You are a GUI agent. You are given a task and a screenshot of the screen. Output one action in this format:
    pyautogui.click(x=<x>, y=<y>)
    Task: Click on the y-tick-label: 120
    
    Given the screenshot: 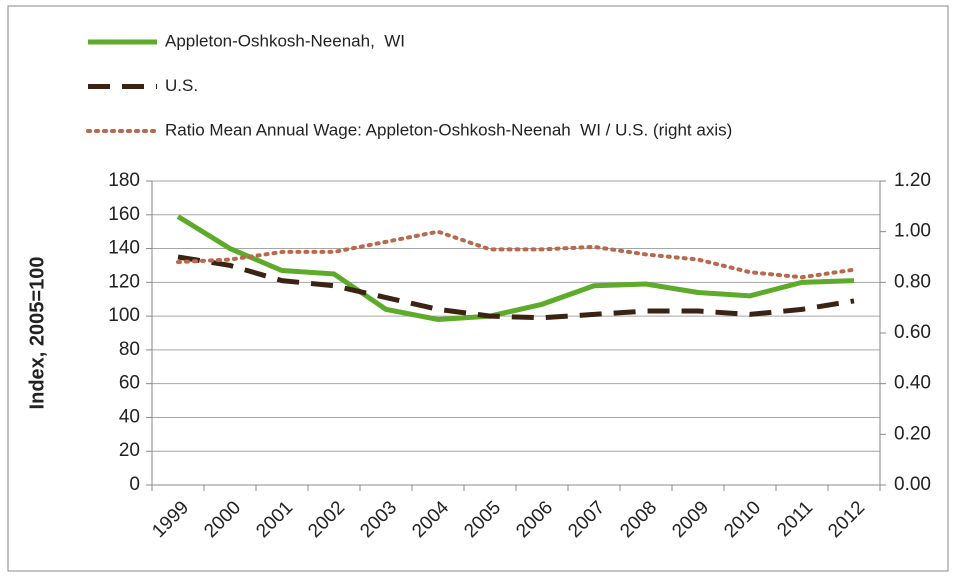 What is the action you would take?
    pyautogui.click(x=124, y=281)
    